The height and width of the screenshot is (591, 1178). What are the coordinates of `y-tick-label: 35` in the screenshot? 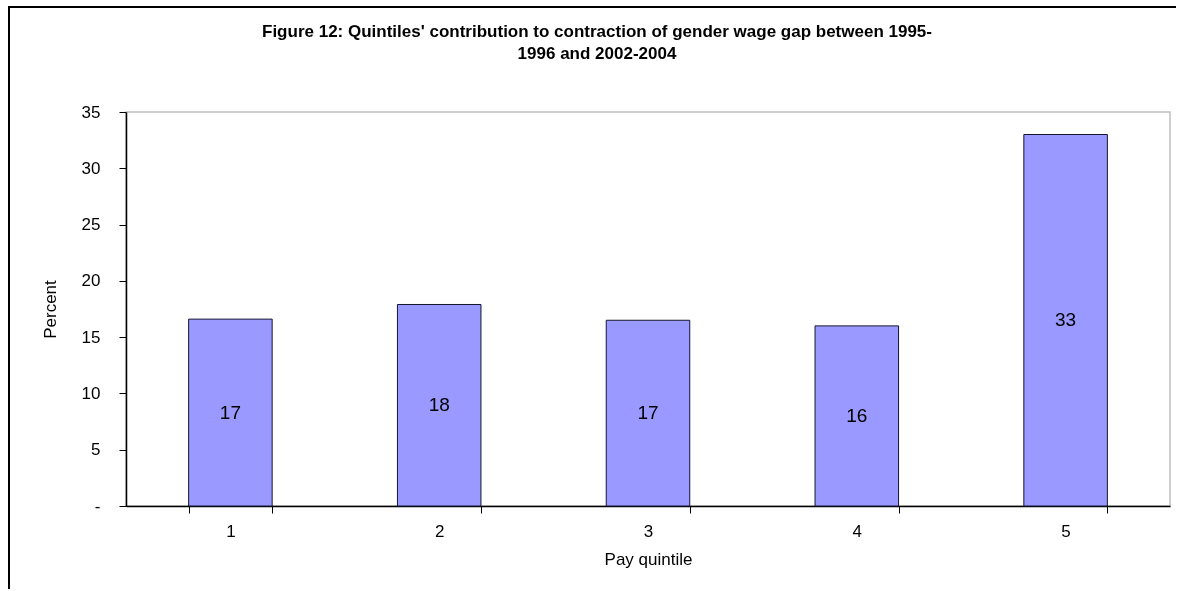 It's located at (91, 112).